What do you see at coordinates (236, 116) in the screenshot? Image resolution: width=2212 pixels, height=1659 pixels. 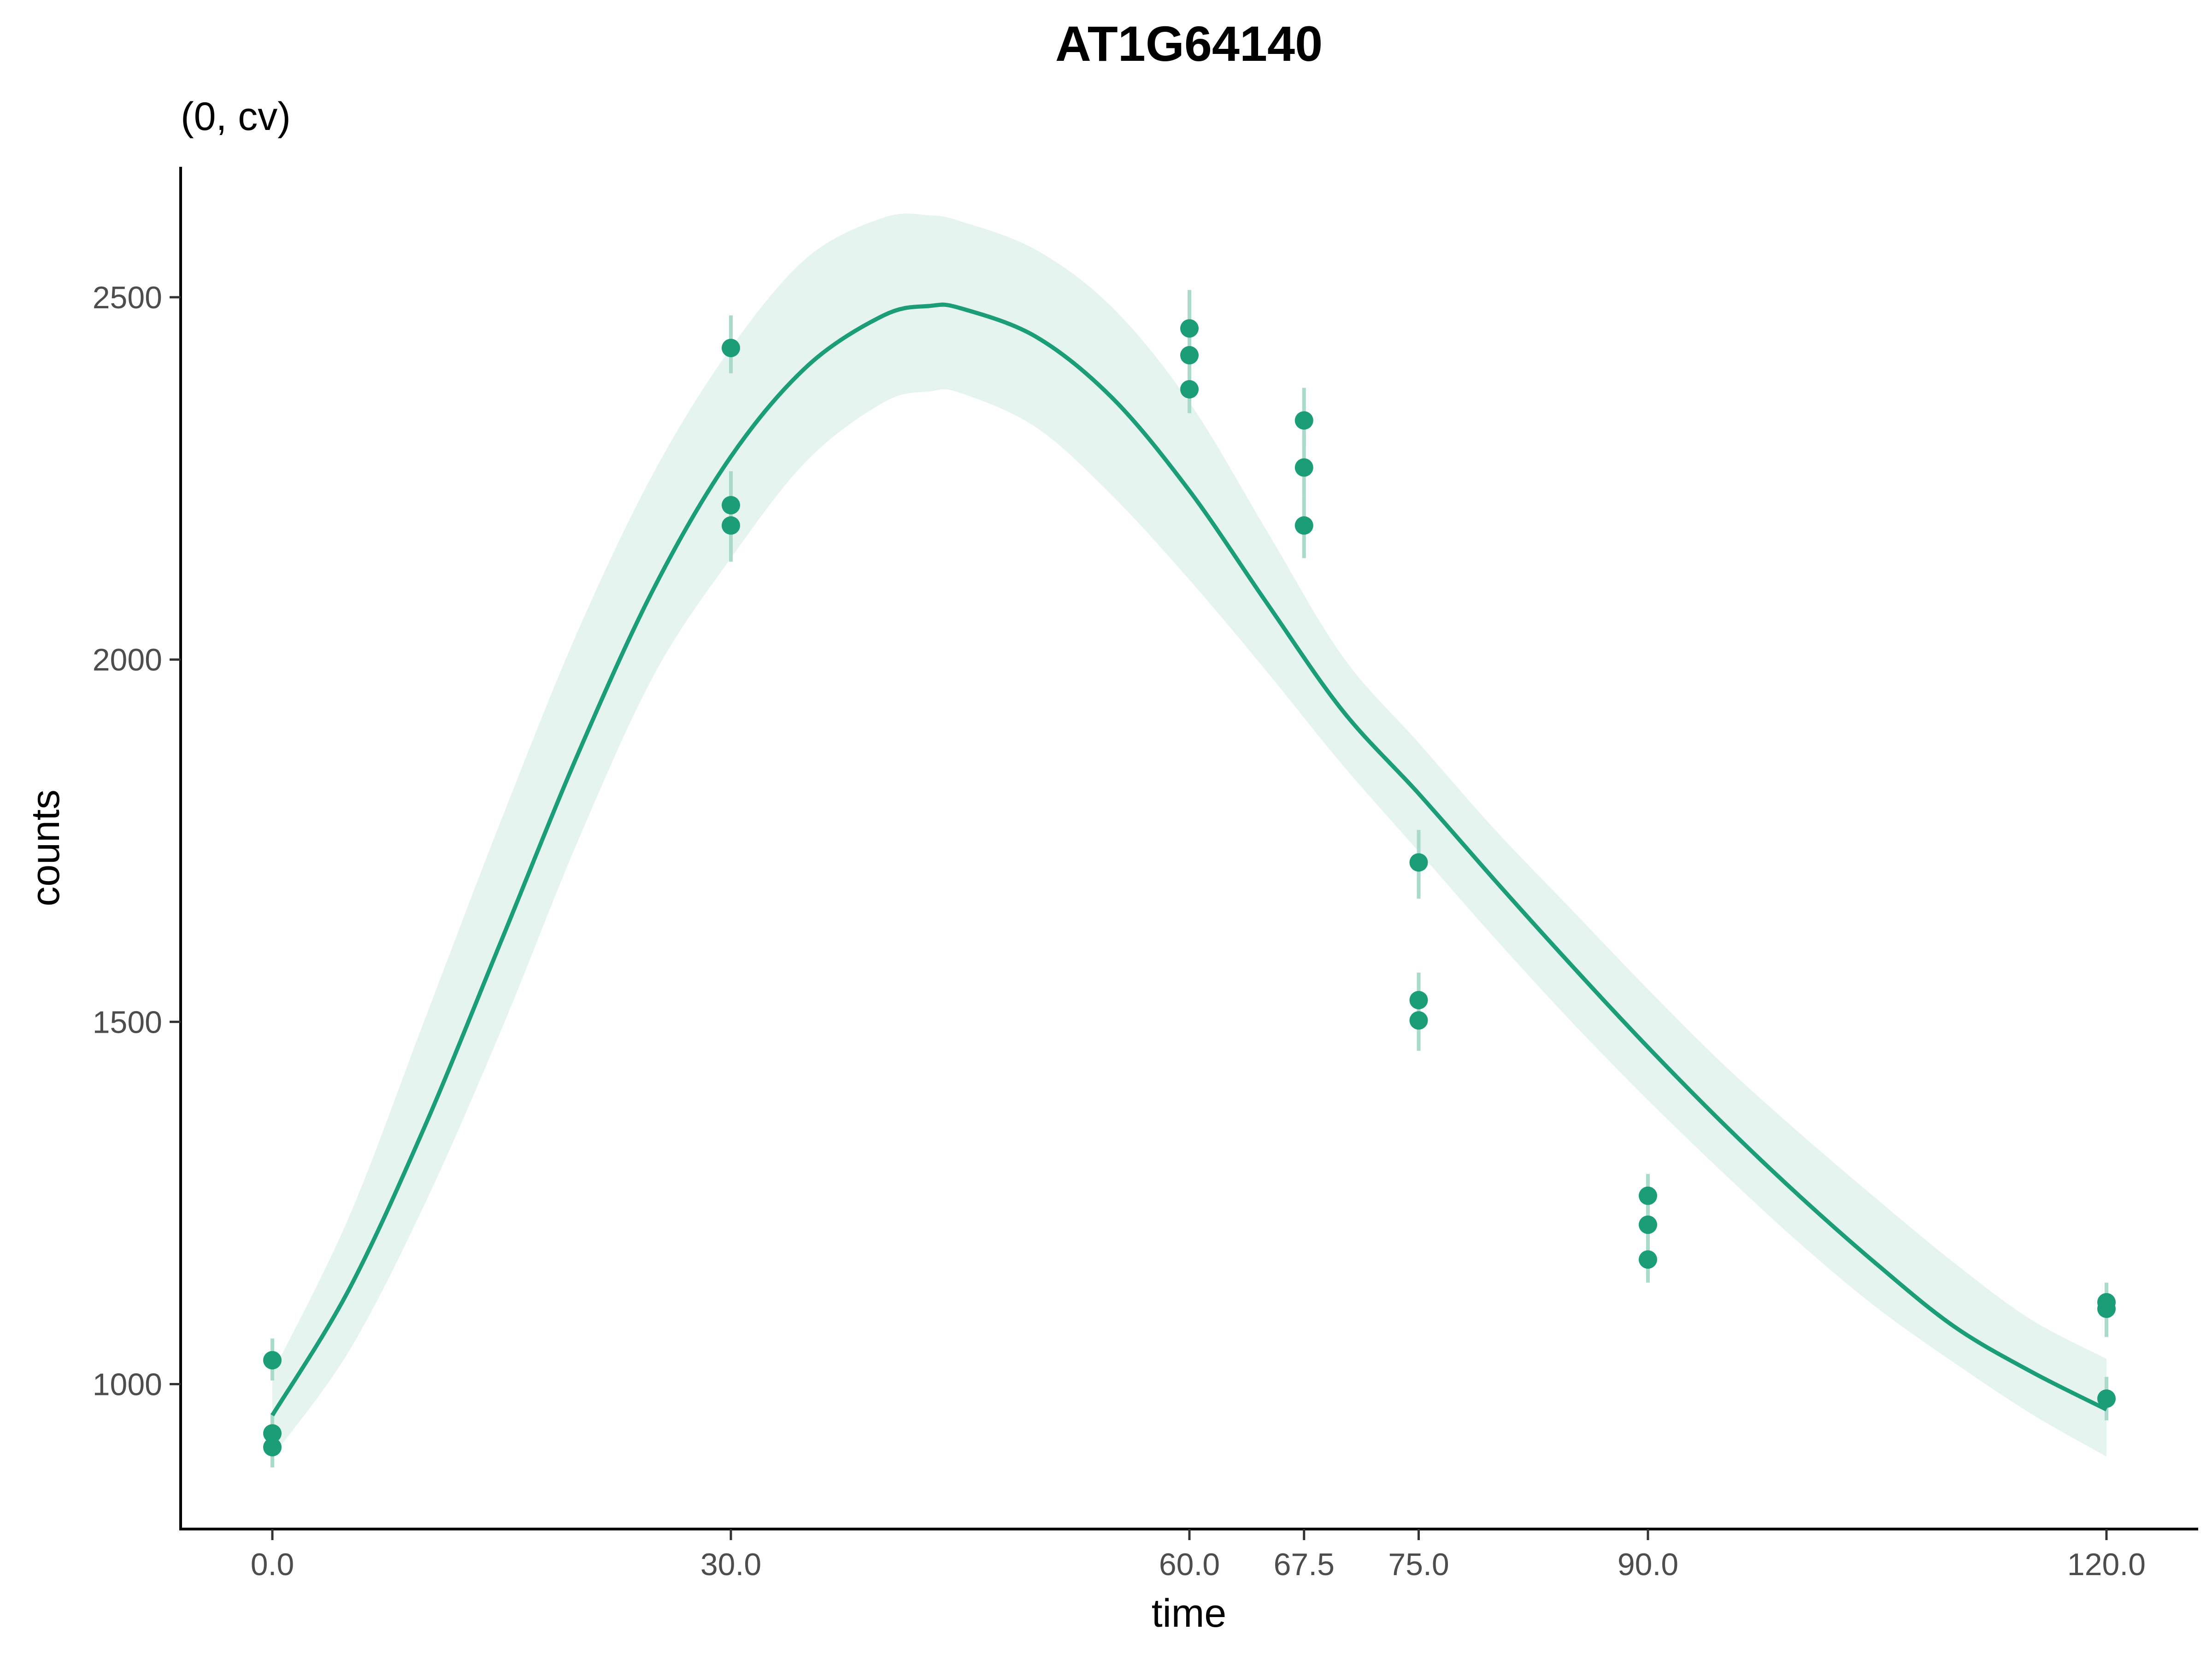 I see `chart-subtitle: (0, cv)` at bounding box center [236, 116].